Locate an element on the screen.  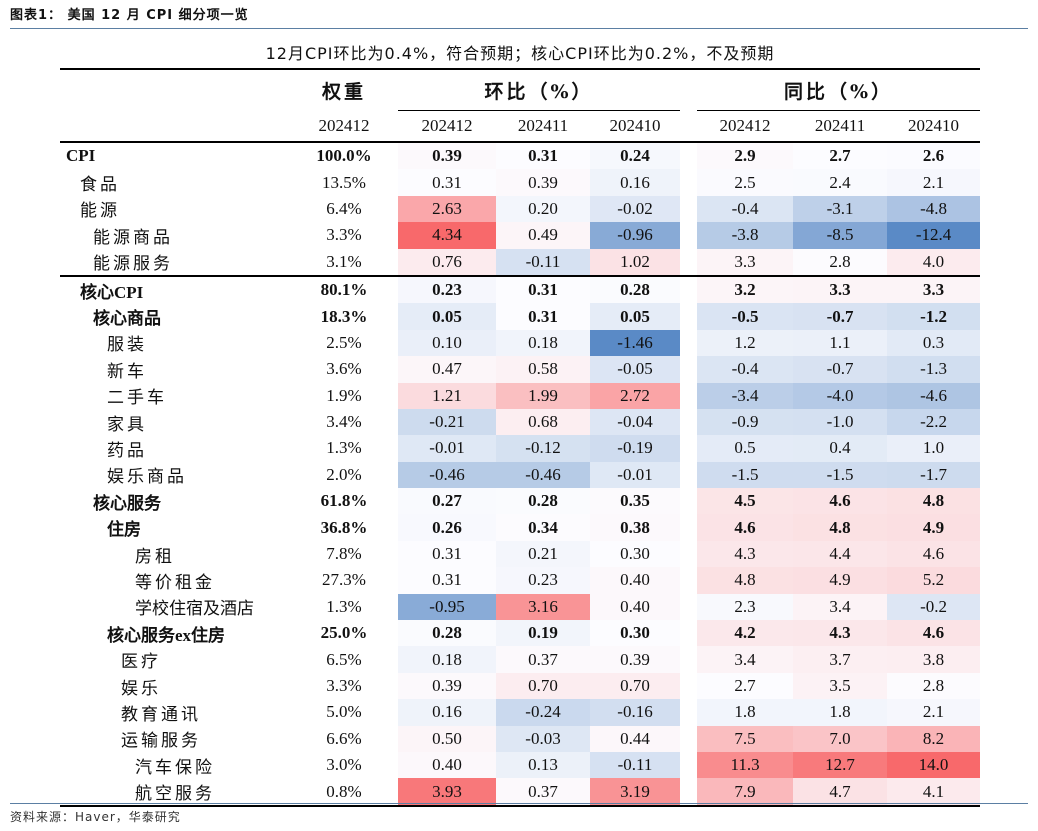
yoy-cell: 7.5 is located at coordinates (745, 738).